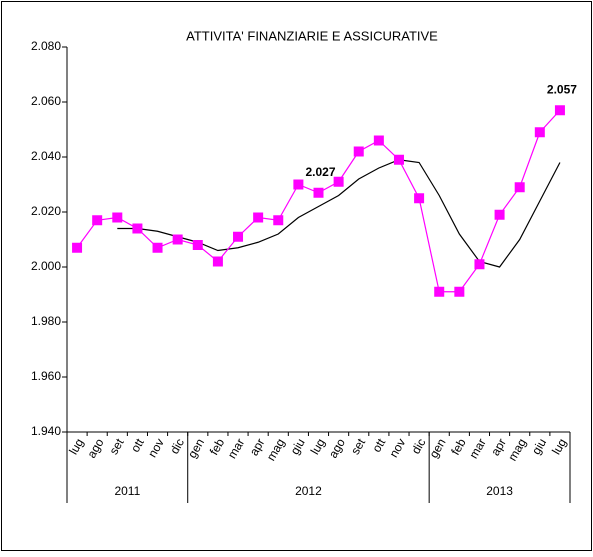 The height and width of the screenshot is (557, 593). What do you see at coordinates (46, 156) in the screenshot?
I see `y-tick-label: 2.040` at bounding box center [46, 156].